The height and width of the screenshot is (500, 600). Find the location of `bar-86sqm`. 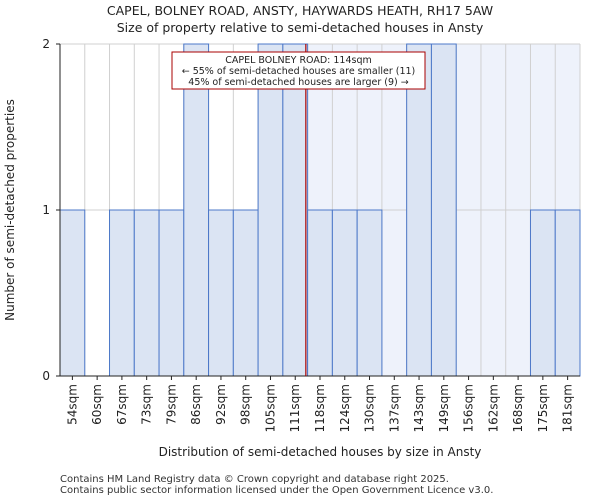

bar-86sqm is located at coordinates (196, 210).